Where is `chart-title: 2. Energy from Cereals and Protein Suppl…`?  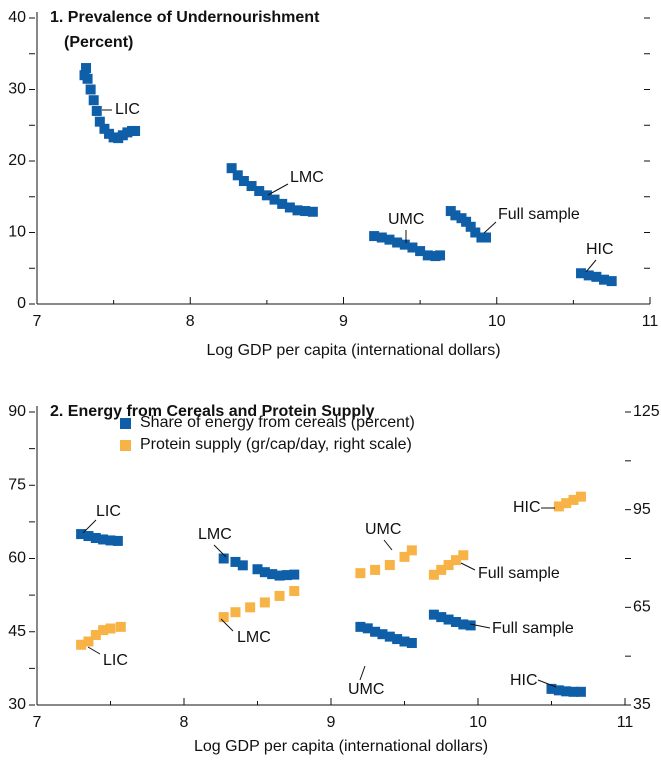
chart-title: 2. Energy from Cereals and Protein Suppl… is located at coordinates (212, 411).